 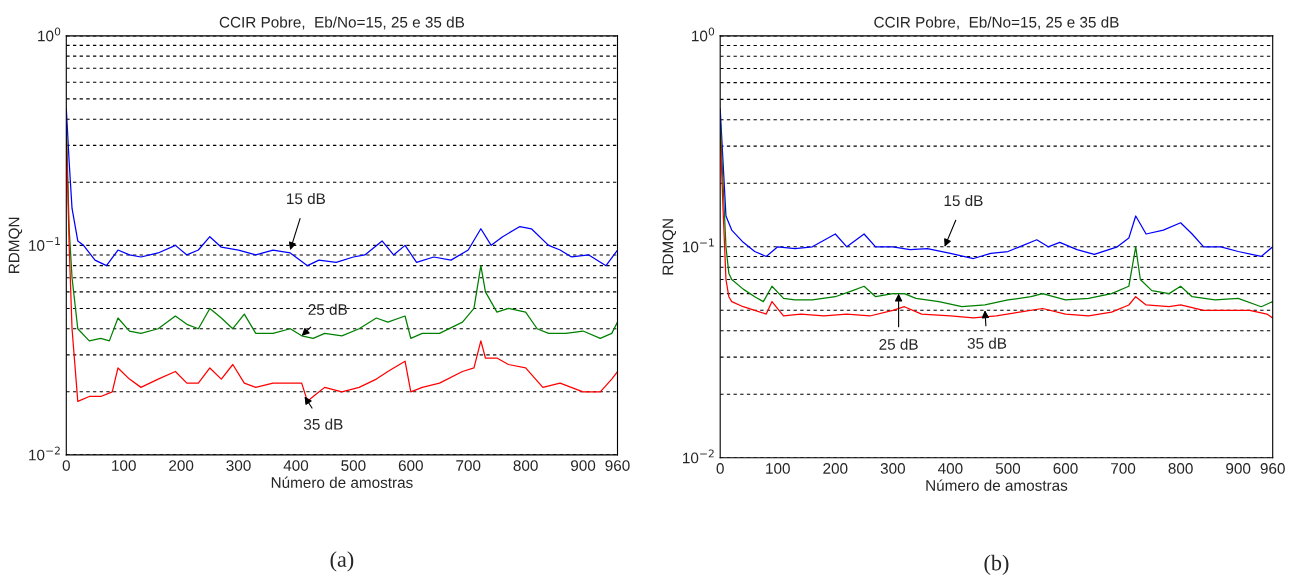 What do you see at coordinates (996, 564) in the screenshot?
I see `text: (b)` at bounding box center [996, 564].